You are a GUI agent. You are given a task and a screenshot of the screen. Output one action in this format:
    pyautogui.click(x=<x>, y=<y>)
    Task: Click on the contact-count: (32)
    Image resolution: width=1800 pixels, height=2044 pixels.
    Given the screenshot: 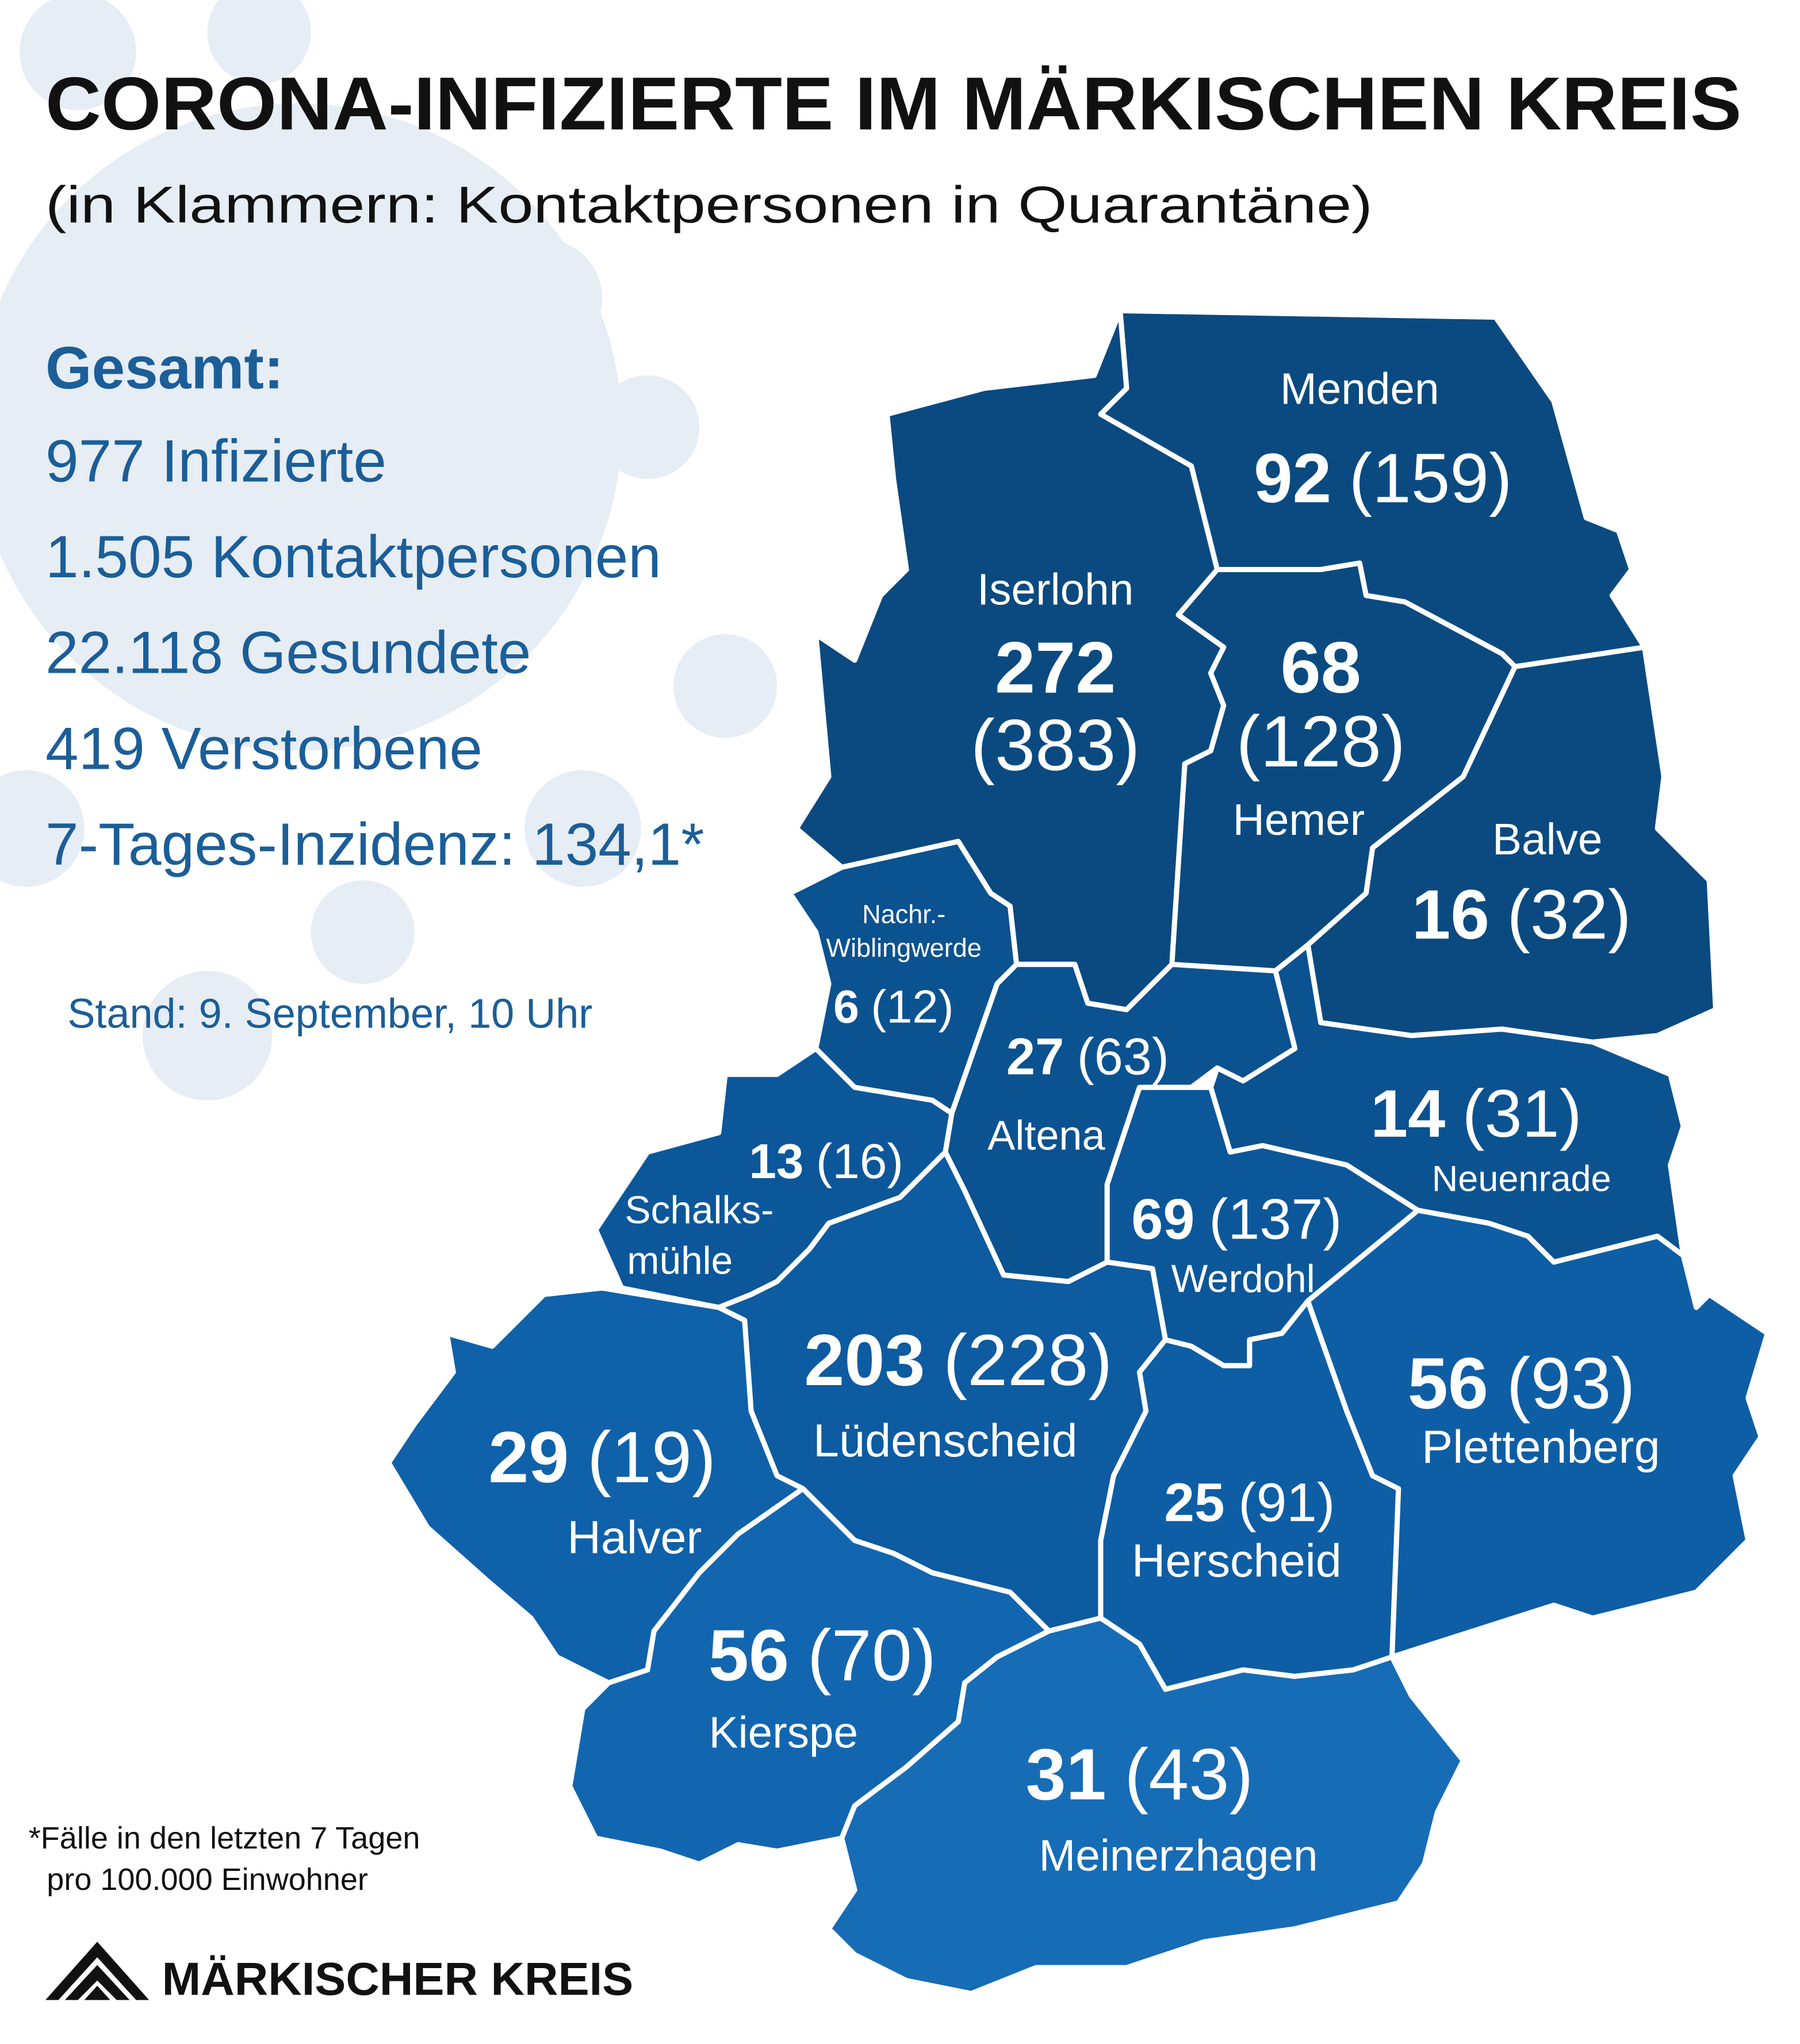 What is the action you would take?
    pyautogui.click(x=1569, y=914)
    